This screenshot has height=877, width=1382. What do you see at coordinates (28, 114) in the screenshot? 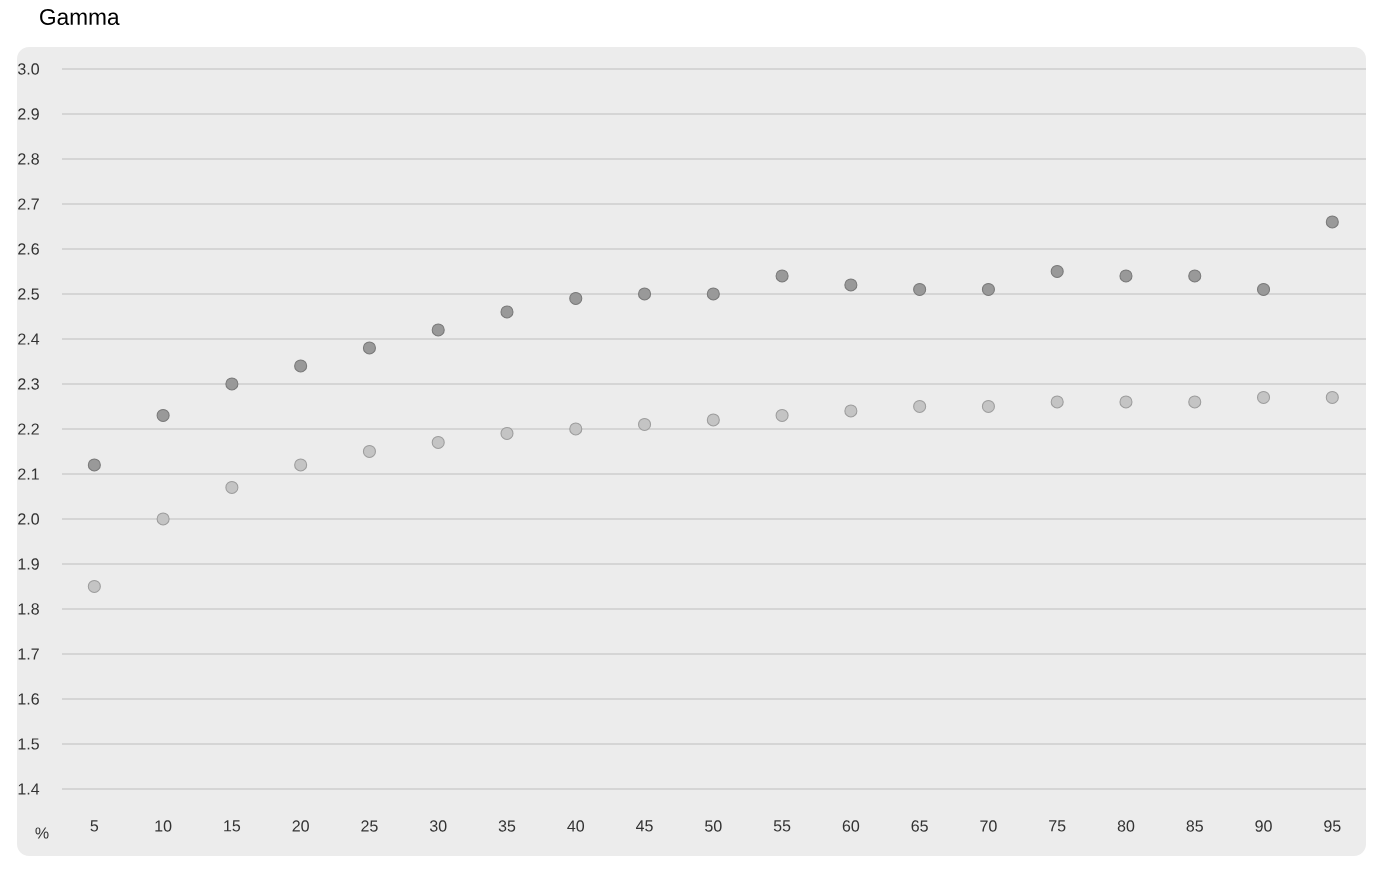
I see `y-tick-label: 2.9` at bounding box center [28, 114].